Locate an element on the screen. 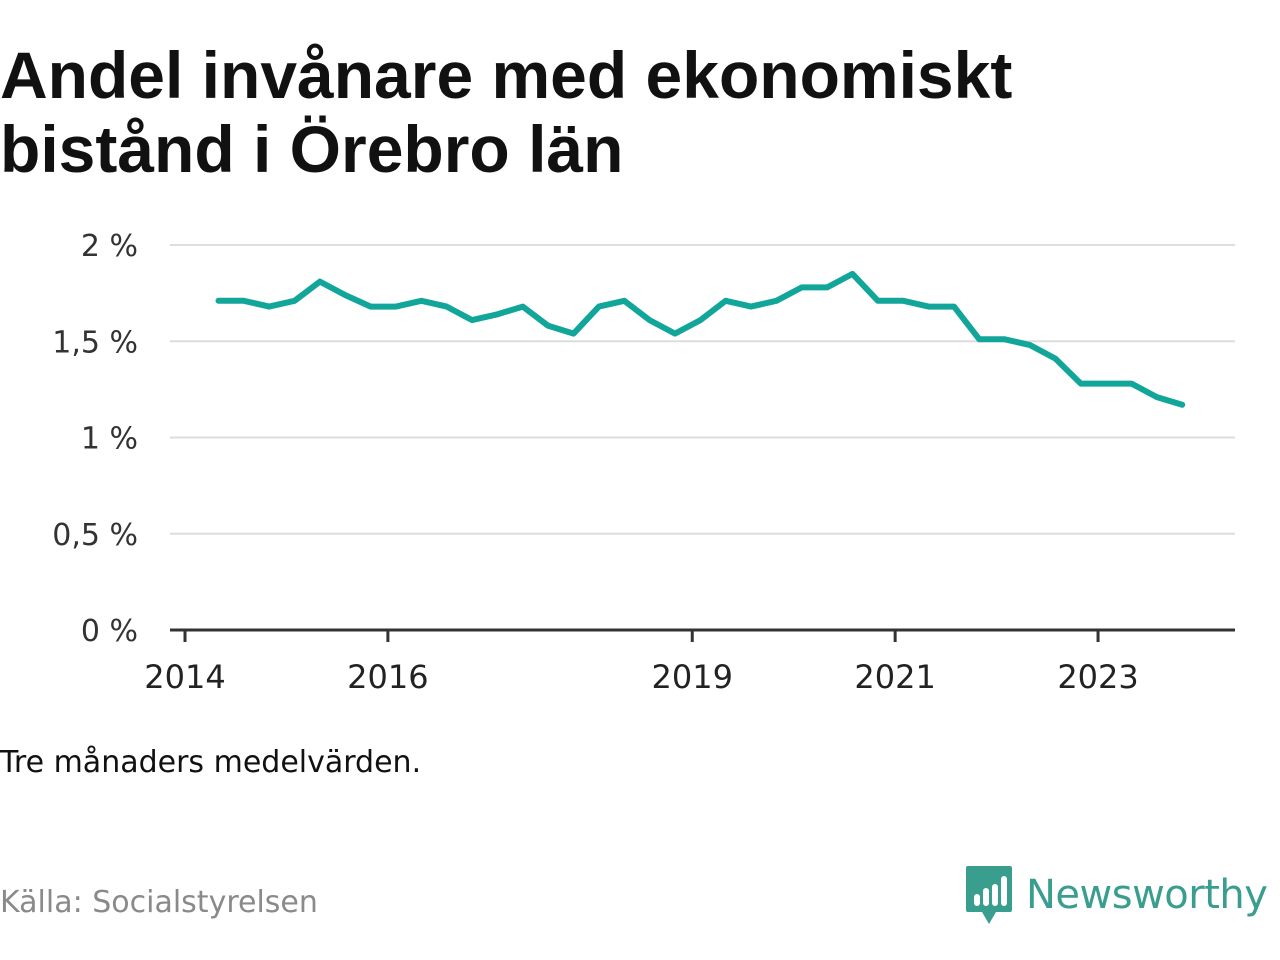  chart-speech-bubble-icon is located at coordinates (989, 895).